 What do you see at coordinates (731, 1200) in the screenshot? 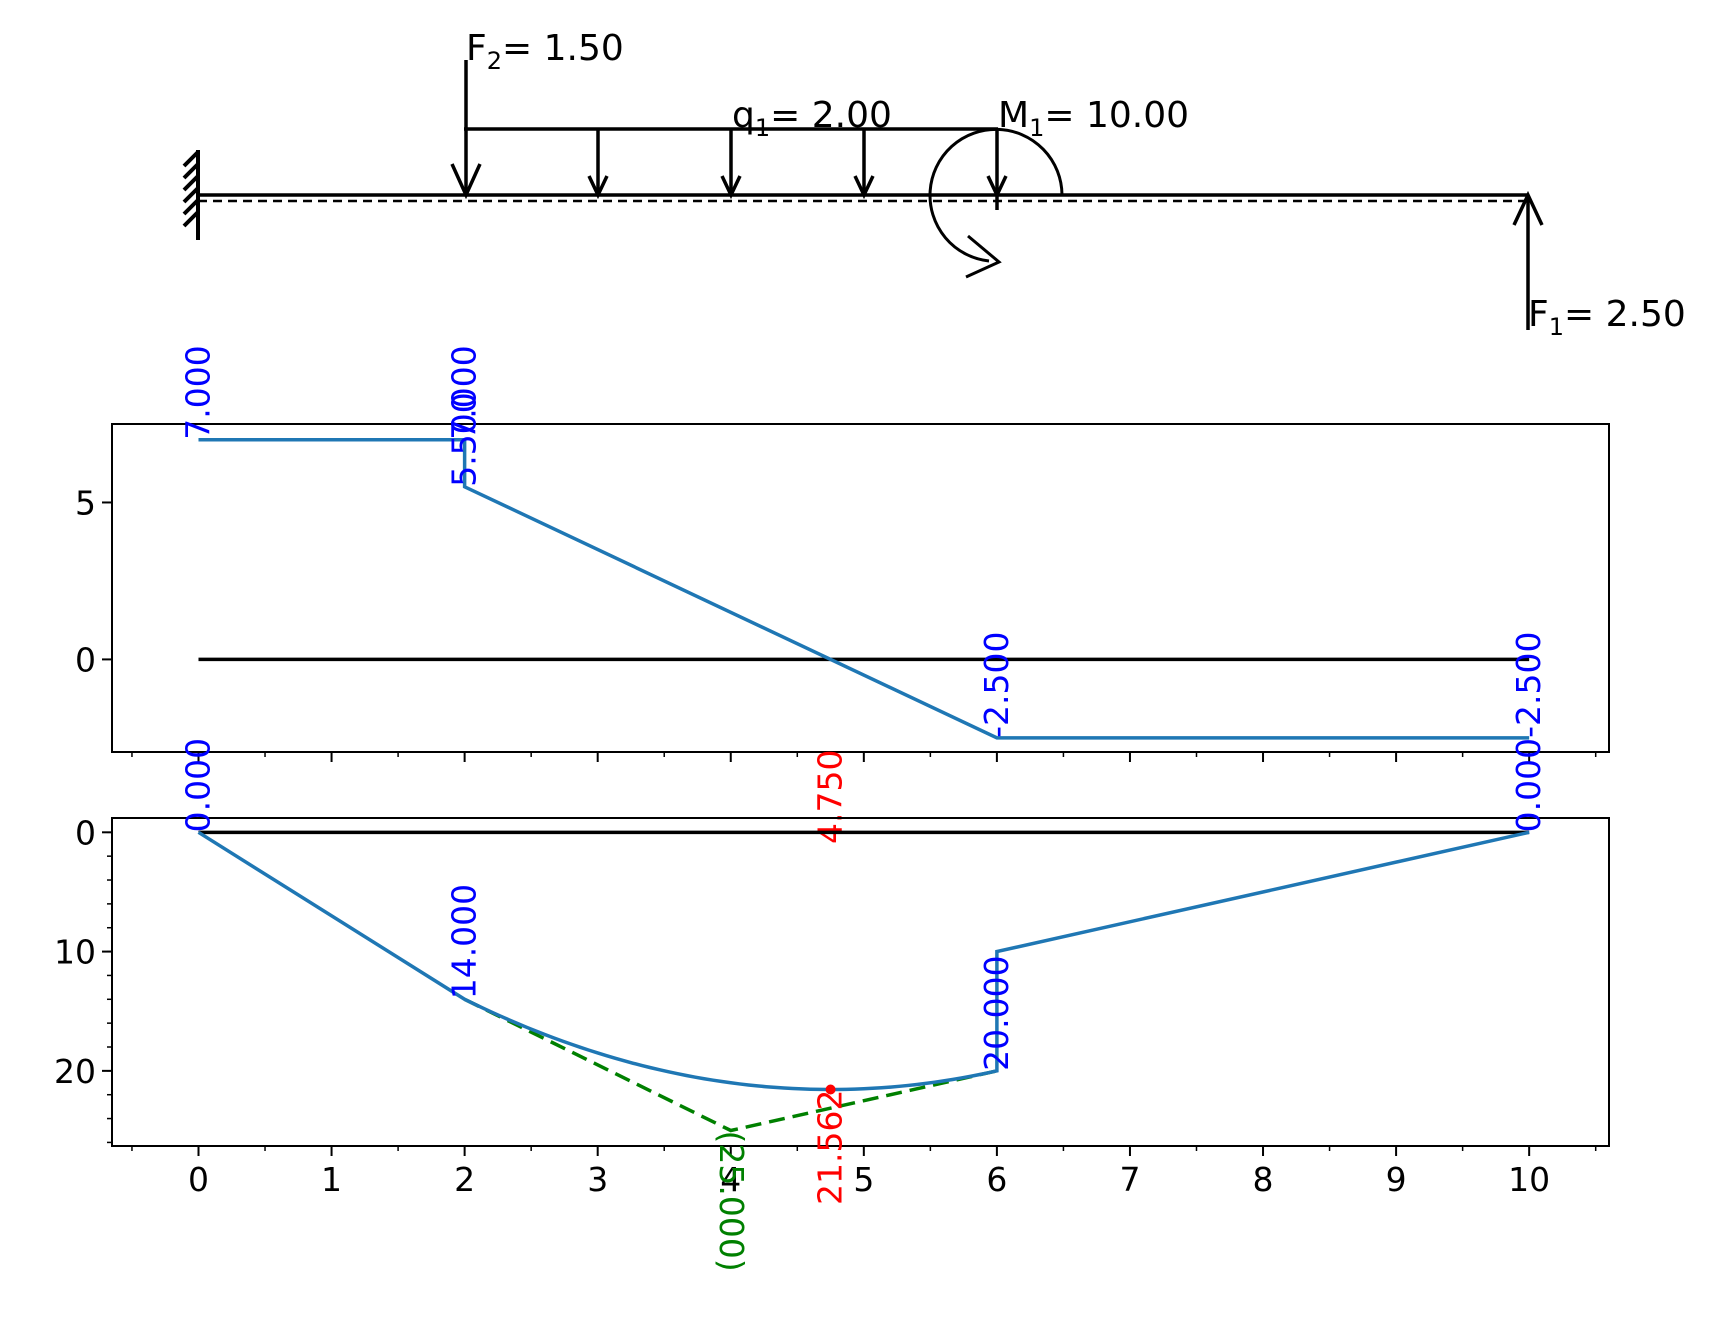
I see `moment-construction-label: (25.000)` at bounding box center [731, 1200].